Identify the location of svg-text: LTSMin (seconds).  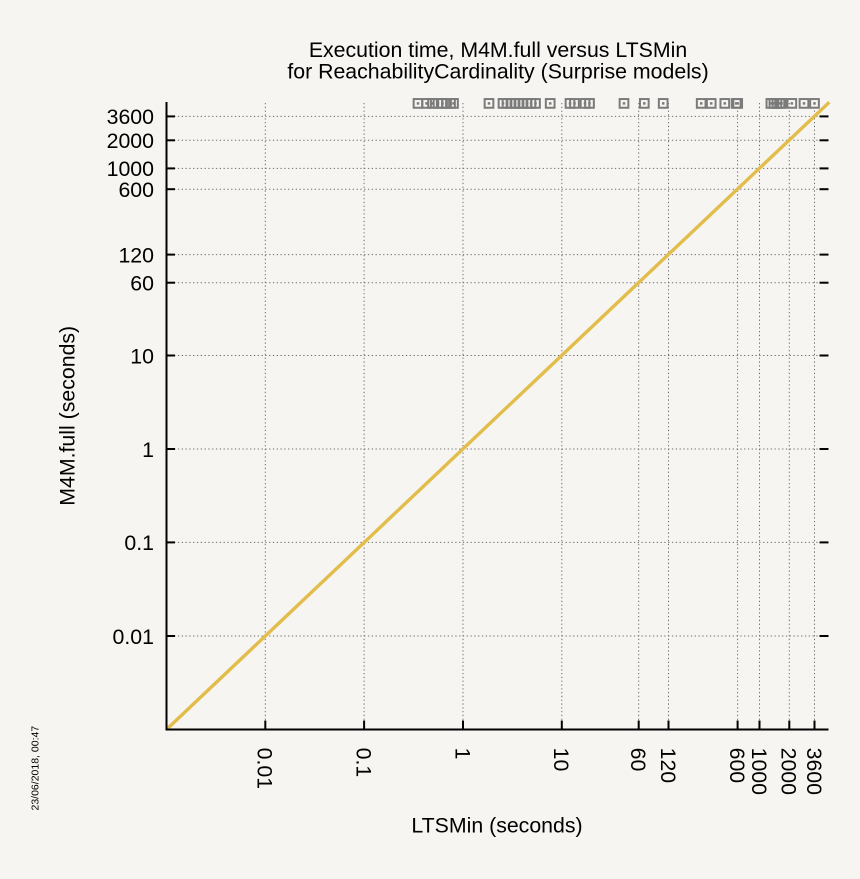
(496, 826).